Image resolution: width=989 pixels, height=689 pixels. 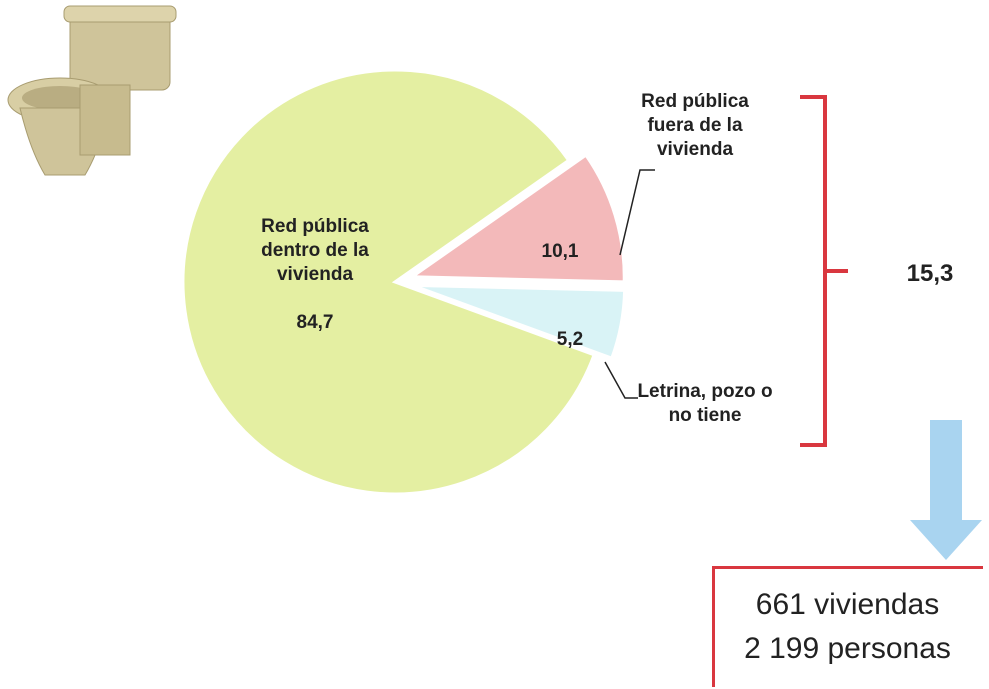 I want to click on slice-label: Red pública fuera de la vivienda, so click(x=695, y=125).